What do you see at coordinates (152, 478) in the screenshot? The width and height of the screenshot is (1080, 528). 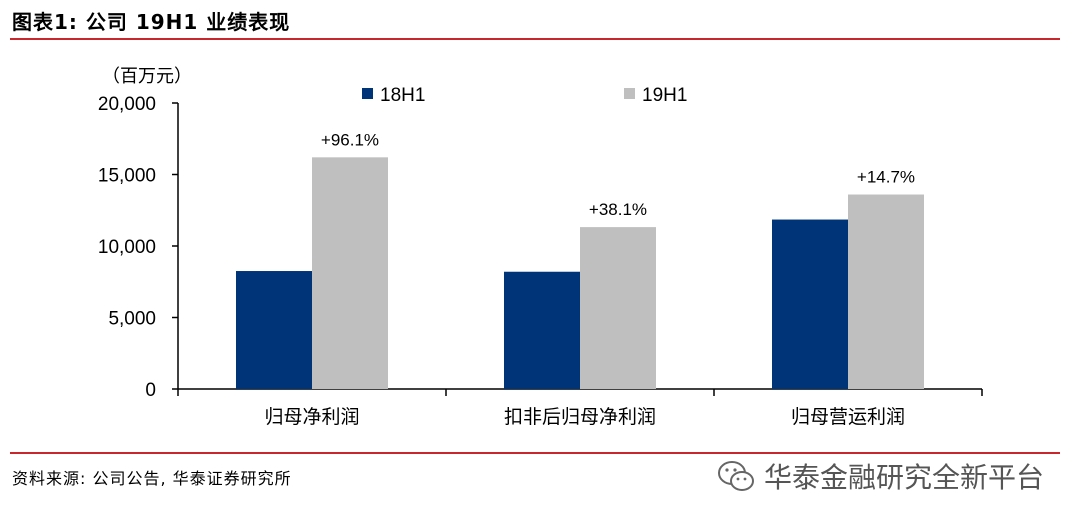 I see `source-note: 资料来源: 公司公告, 华泰证券研究所` at bounding box center [152, 478].